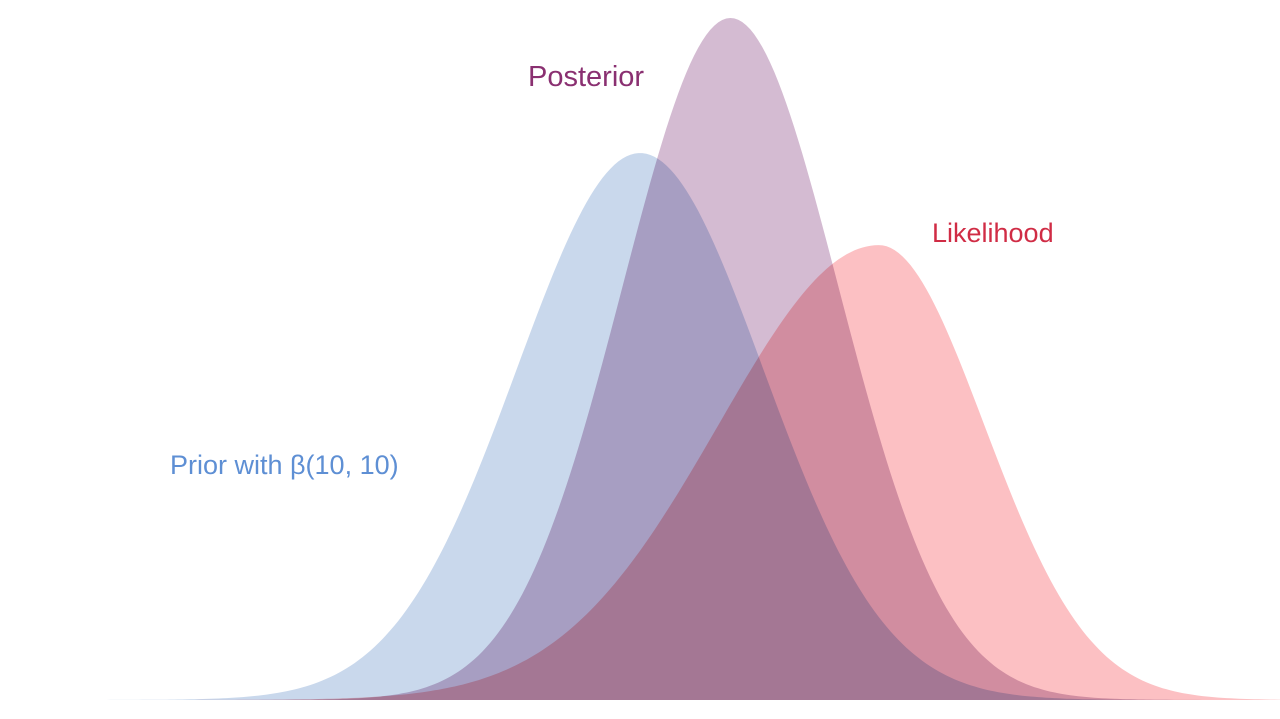  What do you see at coordinates (586, 77) in the screenshot?
I see `posterior-label: Posterior` at bounding box center [586, 77].